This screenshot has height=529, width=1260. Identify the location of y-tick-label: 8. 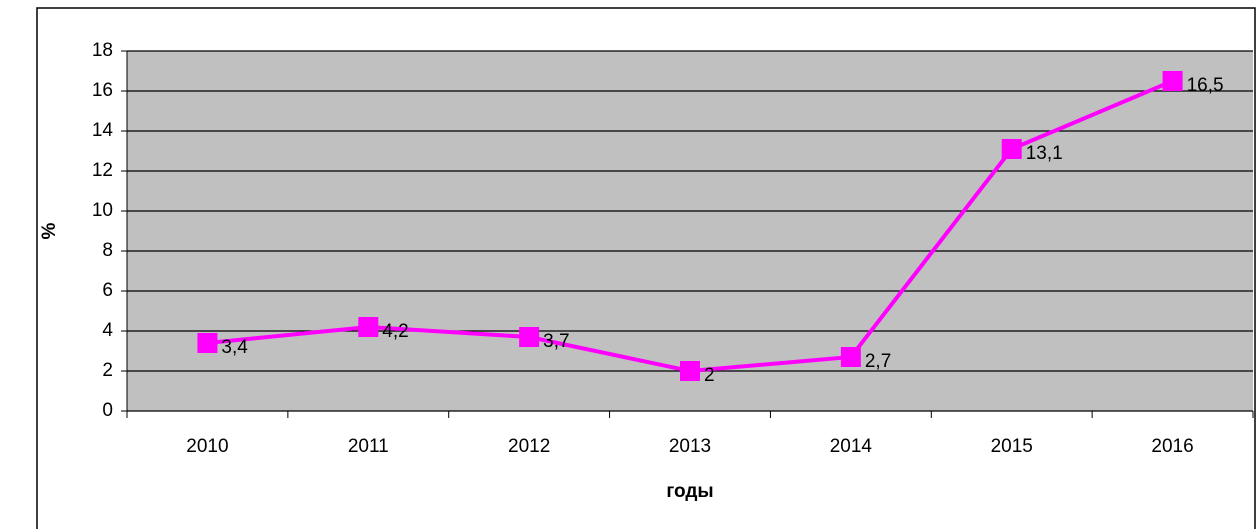
(107, 250).